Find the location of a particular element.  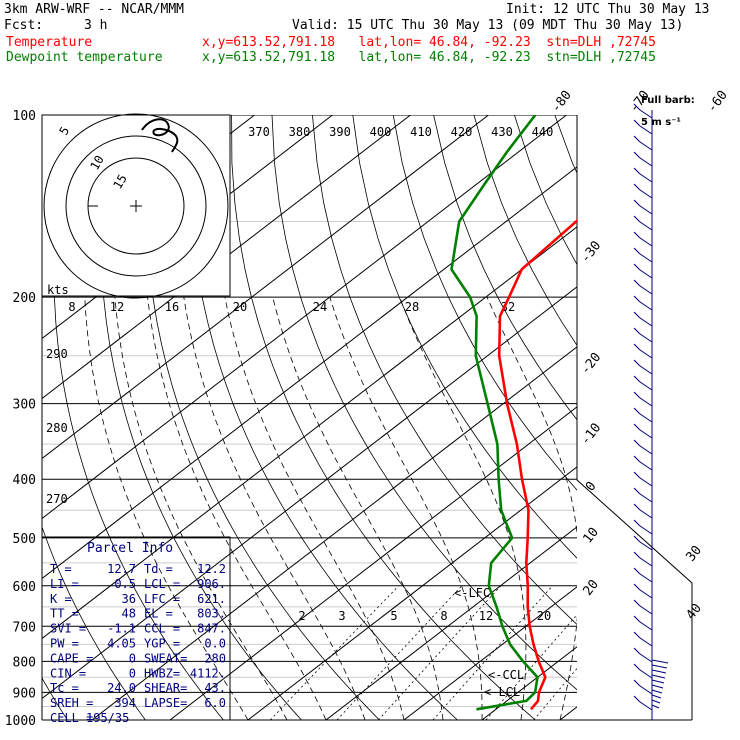

parcel-key: TT = is located at coordinates (64, 614).